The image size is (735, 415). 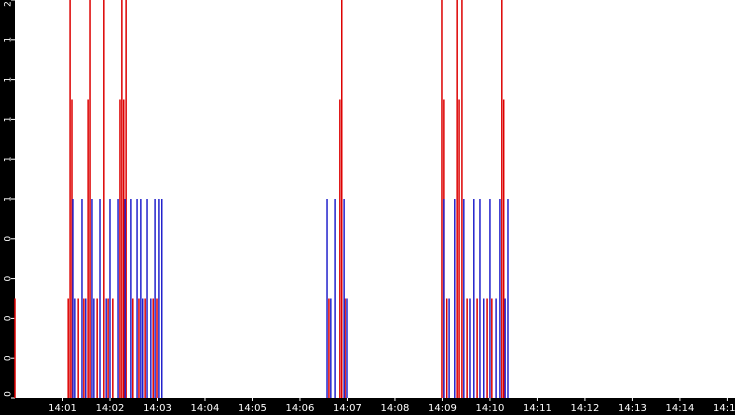 What do you see at coordinates (537, 408) in the screenshot?
I see `x-tick-label: 14:11` at bounding box center [537, 408].